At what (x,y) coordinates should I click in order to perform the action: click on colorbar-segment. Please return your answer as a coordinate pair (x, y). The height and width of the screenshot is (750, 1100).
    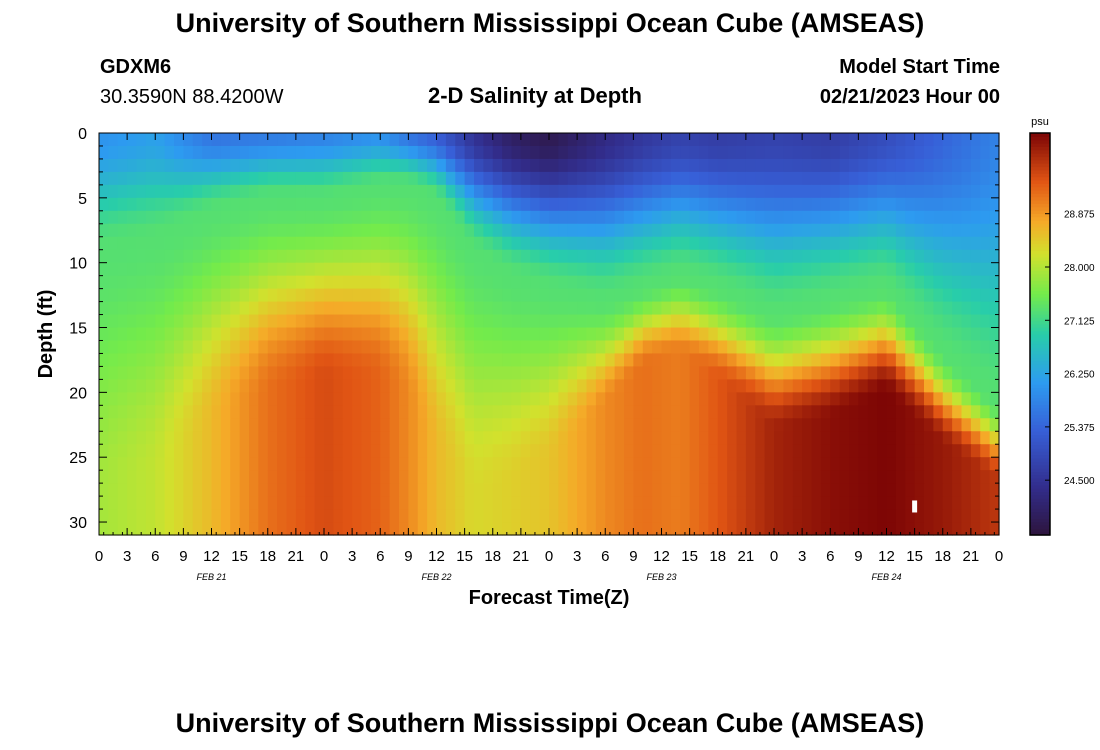
    Looking at the image, I should click on (1040, 423).